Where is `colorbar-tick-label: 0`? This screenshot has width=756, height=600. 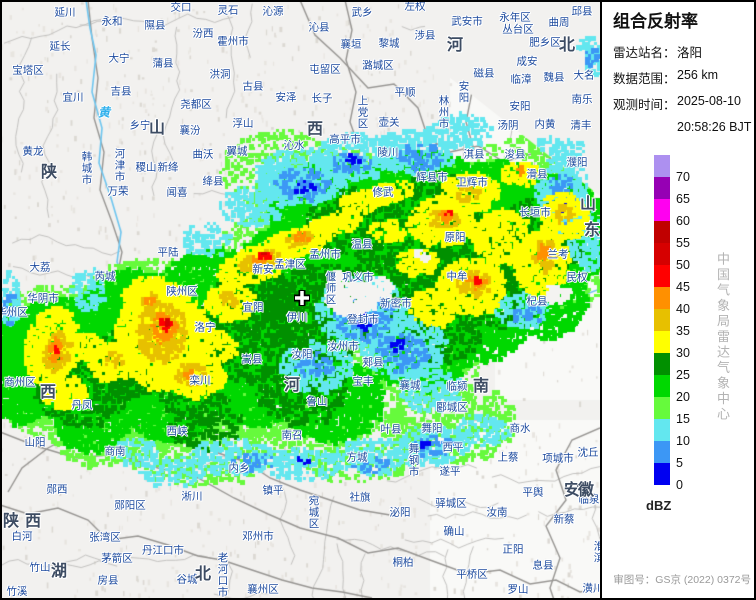 colorbar-tick-label: 0 is located at coordinates (679, 485).